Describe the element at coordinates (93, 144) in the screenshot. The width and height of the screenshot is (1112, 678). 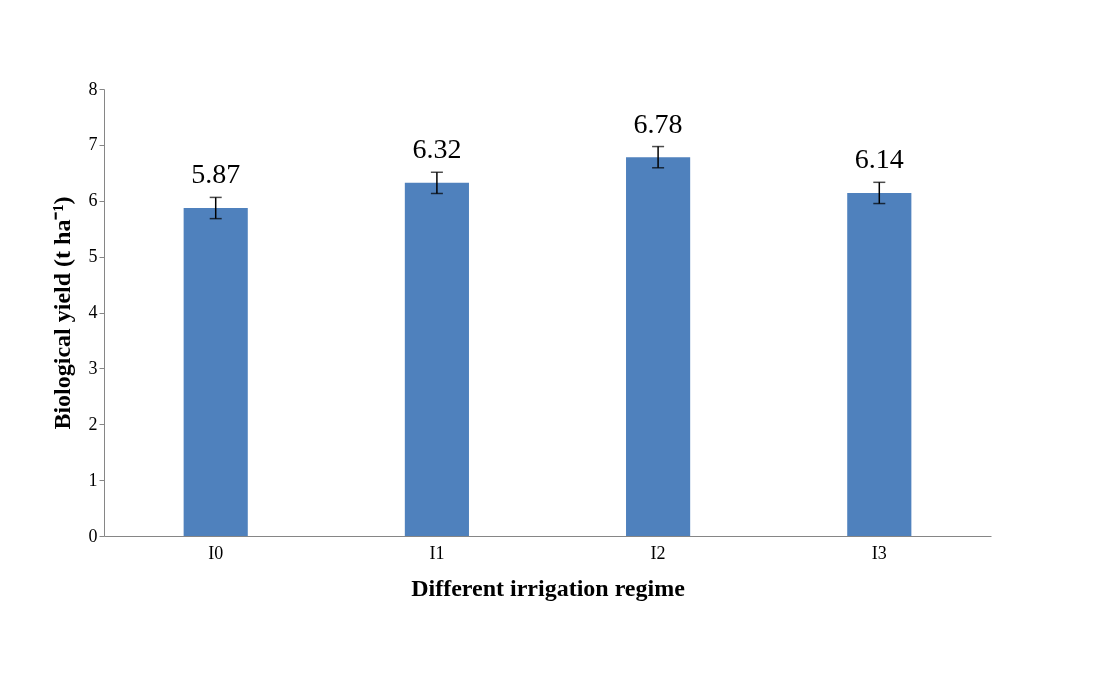
I see `y-tick-label: 7` at that location.